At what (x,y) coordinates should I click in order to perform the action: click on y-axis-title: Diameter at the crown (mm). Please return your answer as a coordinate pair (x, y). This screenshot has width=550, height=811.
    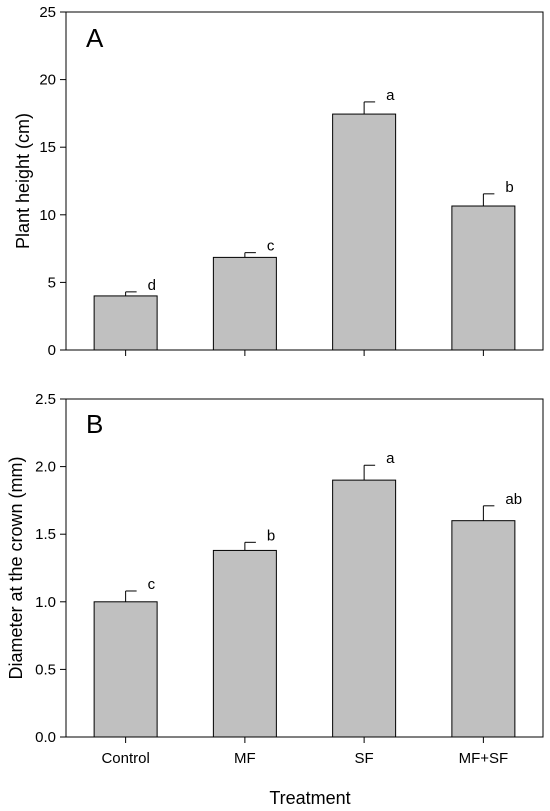
    Looking at the image, I should click on (16, 567).